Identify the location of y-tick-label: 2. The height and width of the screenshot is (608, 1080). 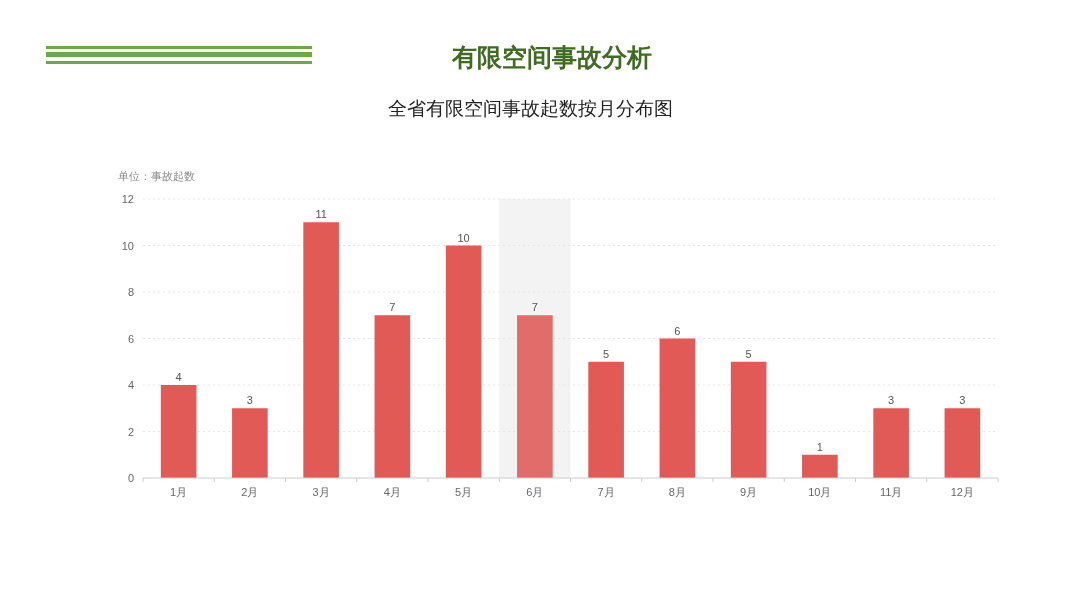
(130, 431).